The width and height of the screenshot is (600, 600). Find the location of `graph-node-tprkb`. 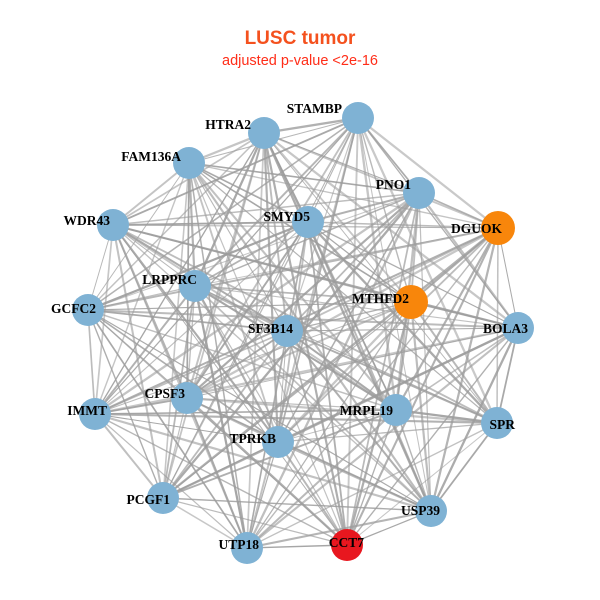

graph-node-tprkb is located at coordinates (278, 442).